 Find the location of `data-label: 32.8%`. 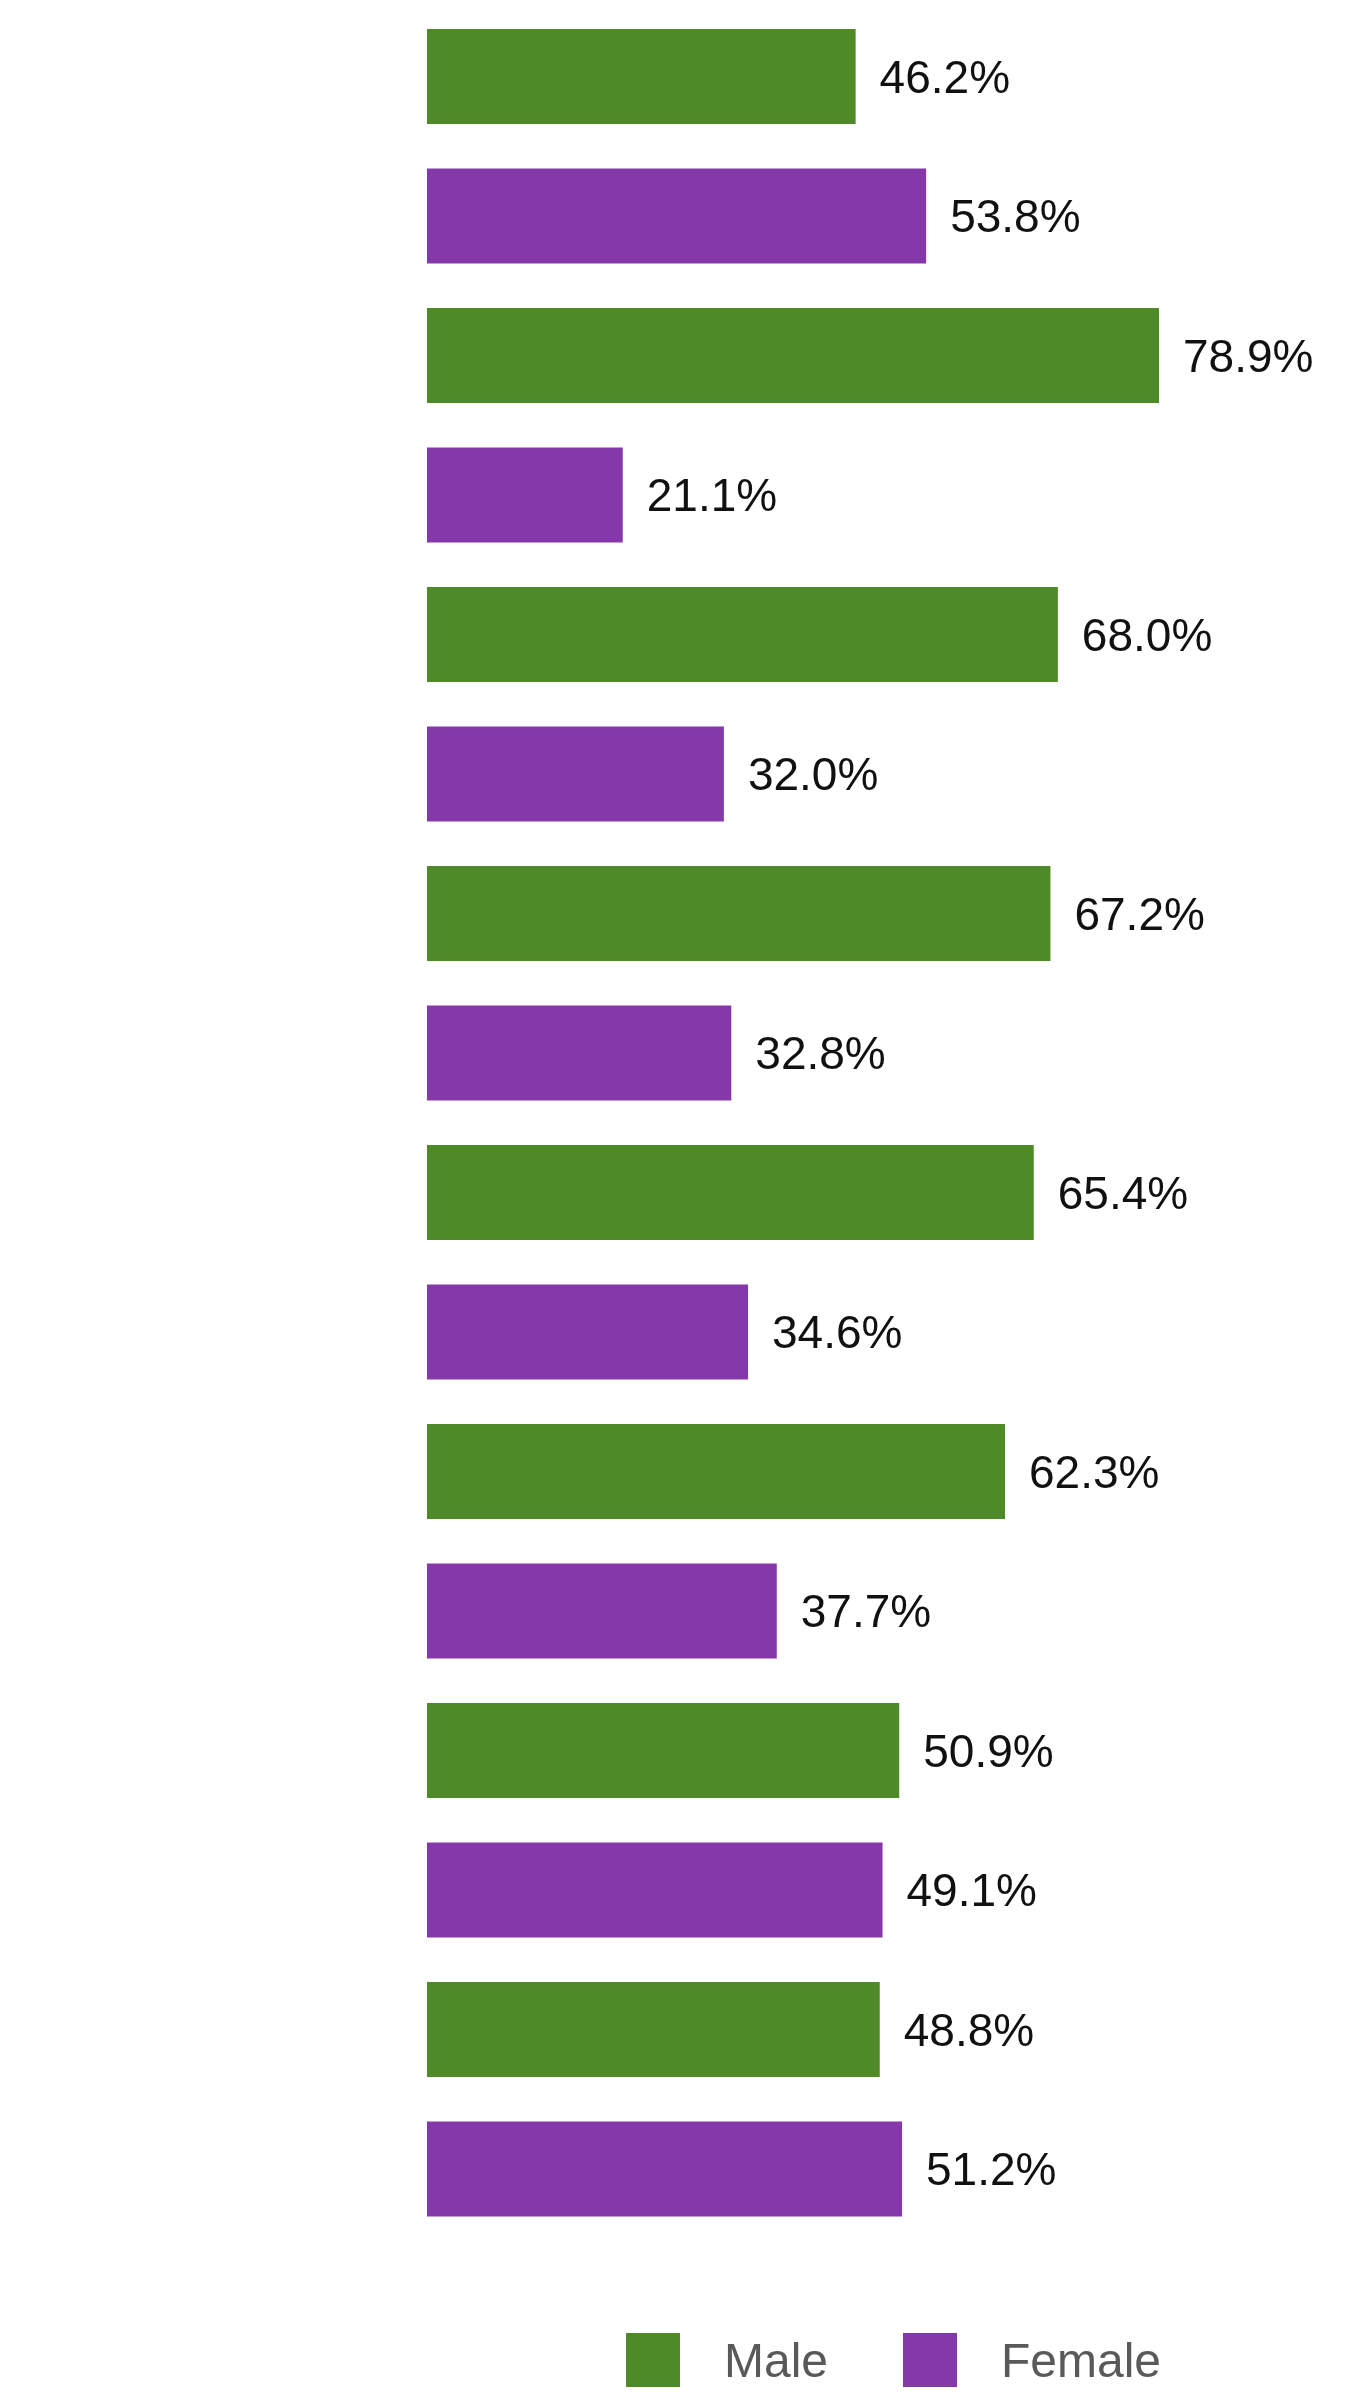

data-label: 32.8% is located at coordinates (820, 1053).